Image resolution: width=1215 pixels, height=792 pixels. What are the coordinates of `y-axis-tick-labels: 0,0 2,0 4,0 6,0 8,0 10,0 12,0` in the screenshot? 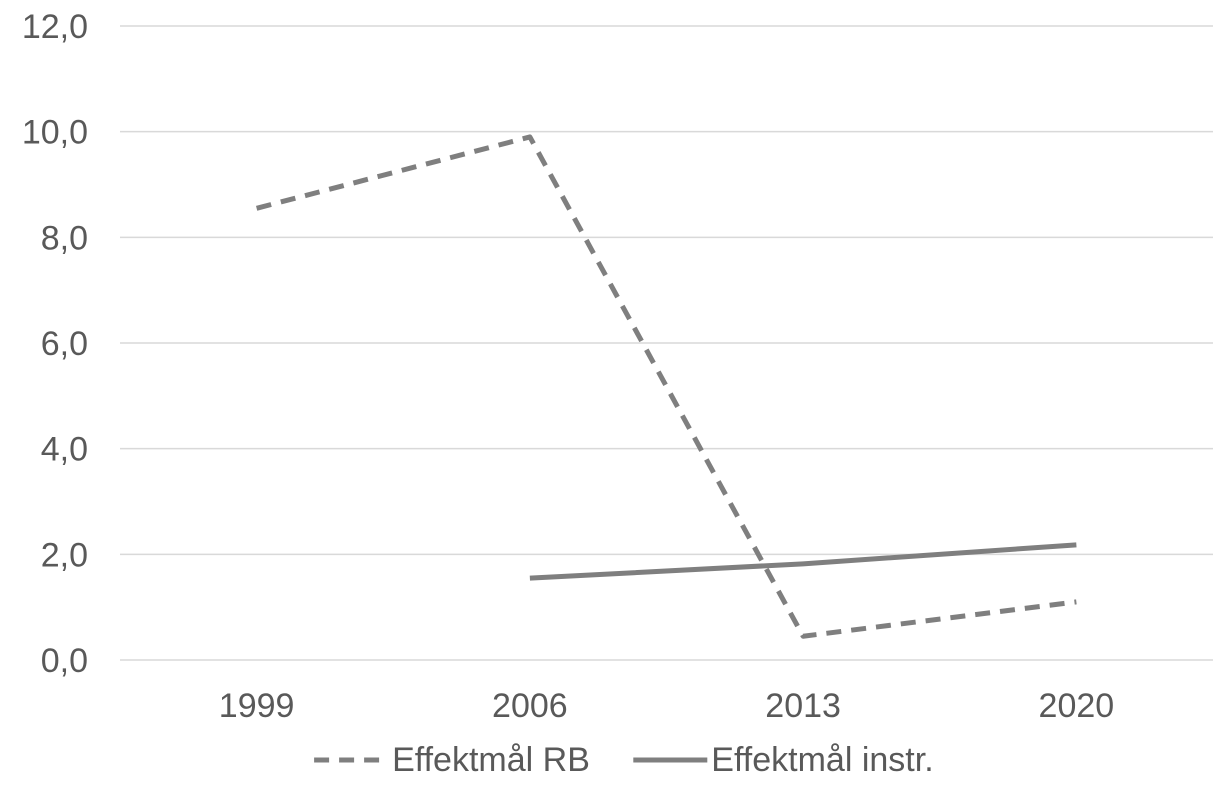 It's located at (55, 344).